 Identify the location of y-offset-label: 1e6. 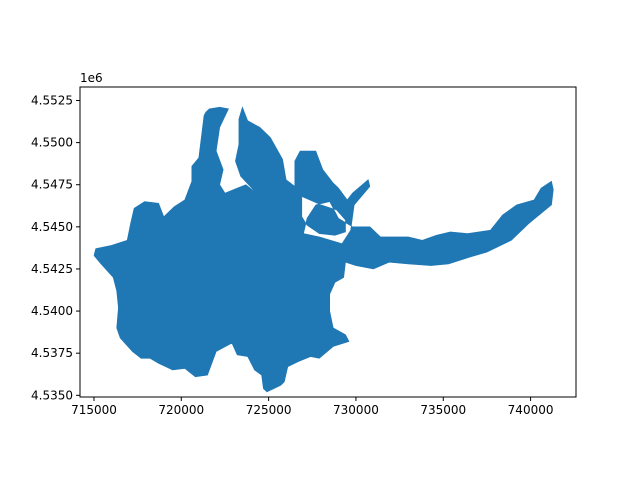
(91, 78).